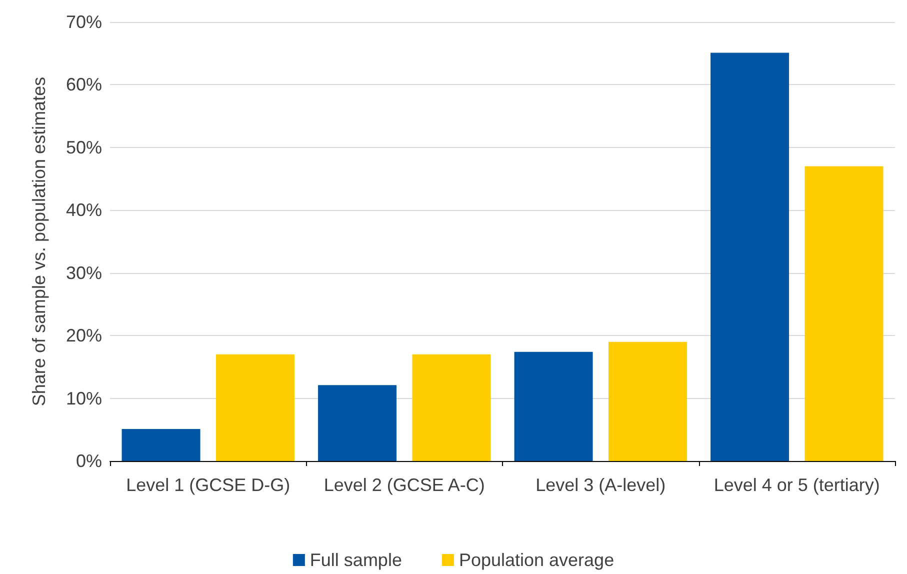 The image size is (907, 574). Describe the element at coordinates (84, 336) in the screenshot. I see `y-tick-label: 20%` at that location.